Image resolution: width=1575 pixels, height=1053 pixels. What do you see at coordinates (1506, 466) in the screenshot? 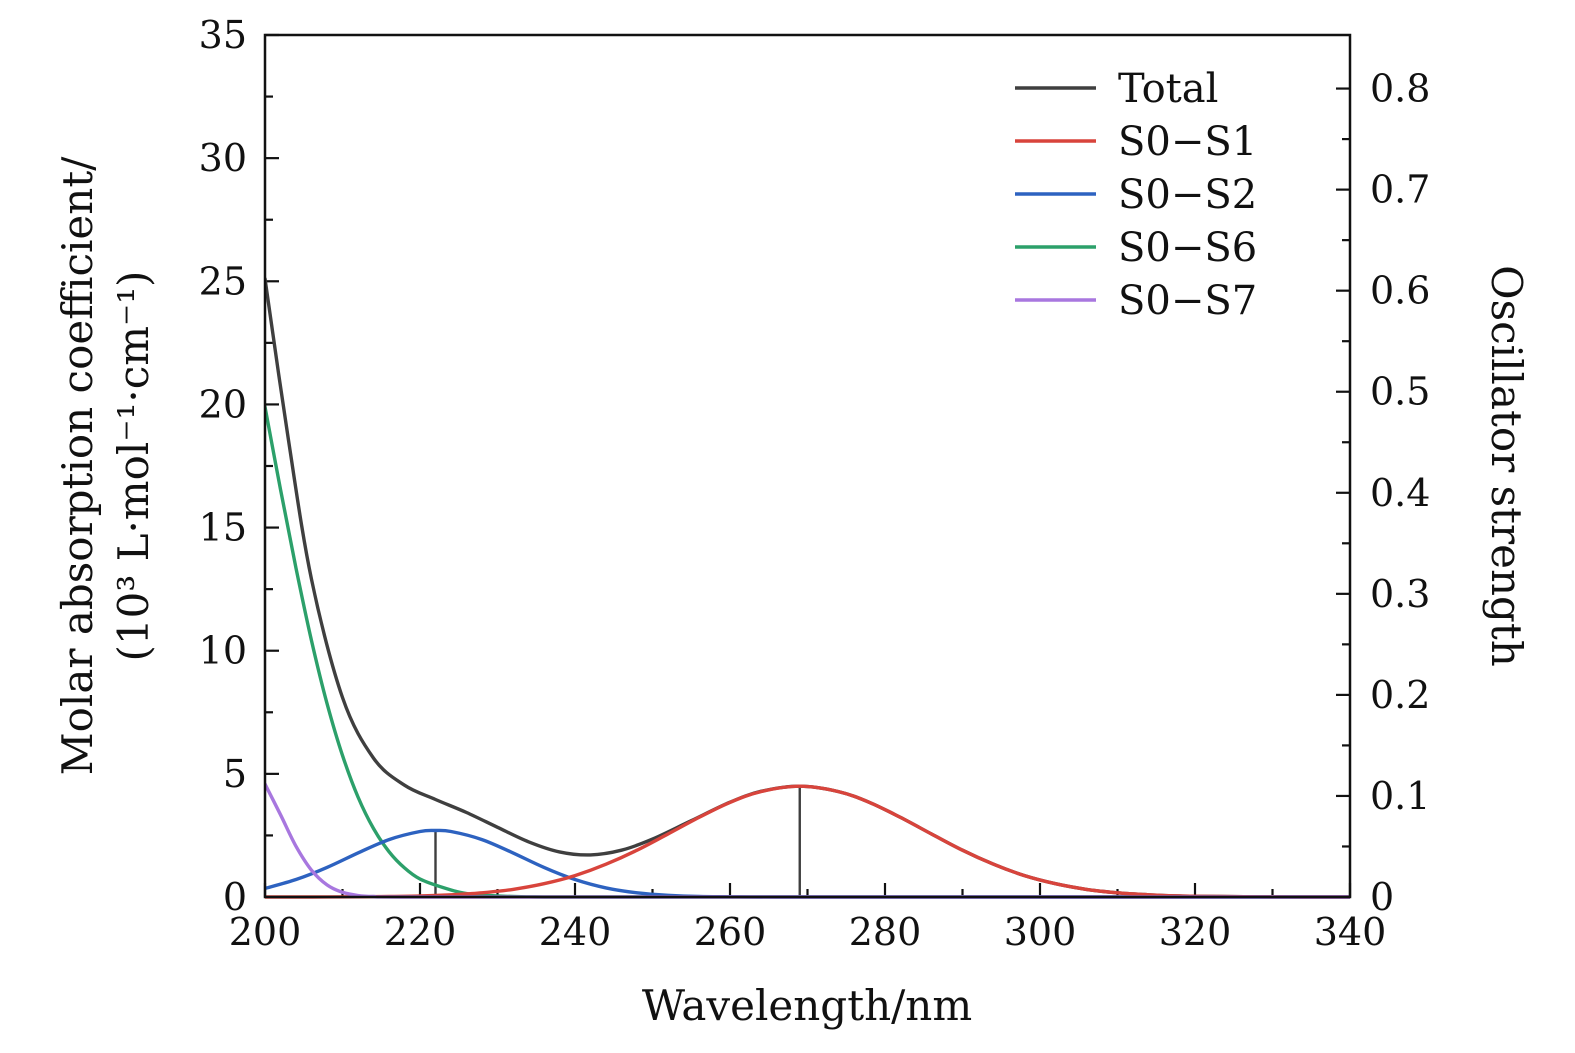
I see `y-right-axis-title: Oscillator strength` at bounding box center [1506, 466].